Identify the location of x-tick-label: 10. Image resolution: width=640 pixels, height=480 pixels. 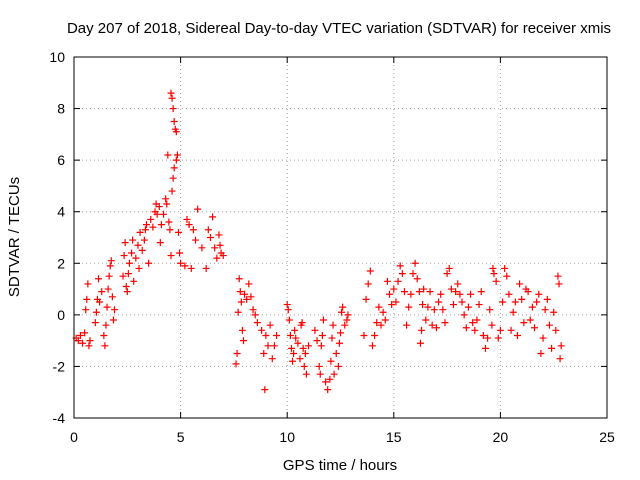
(287, 437).